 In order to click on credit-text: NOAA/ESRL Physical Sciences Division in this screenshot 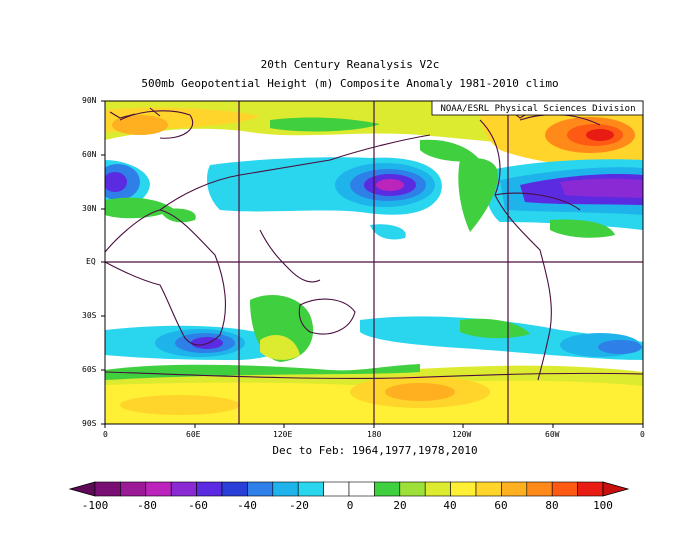, I will do `click(537, 109)`.